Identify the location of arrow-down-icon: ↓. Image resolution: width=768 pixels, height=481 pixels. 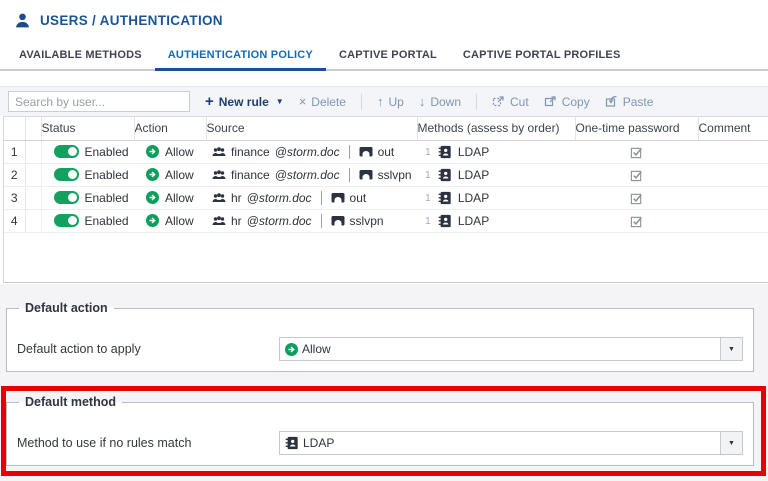
(422, 101).